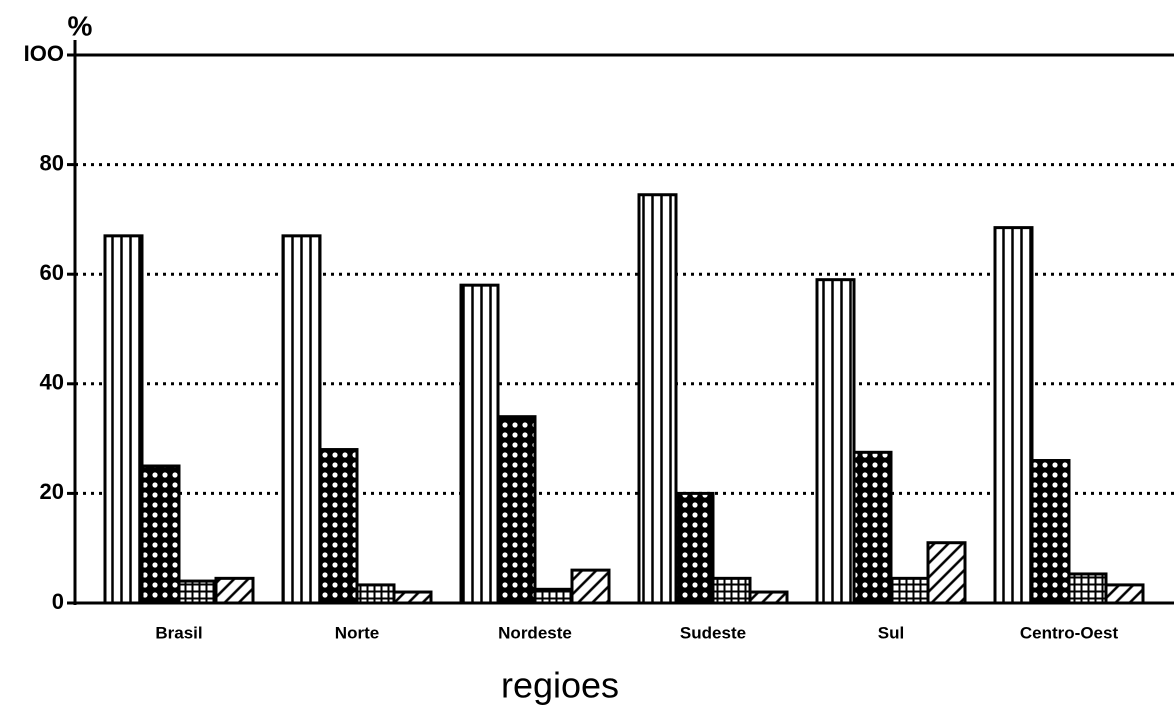  I want to click on x-tick-label: Sudeste, so click(713, 632).